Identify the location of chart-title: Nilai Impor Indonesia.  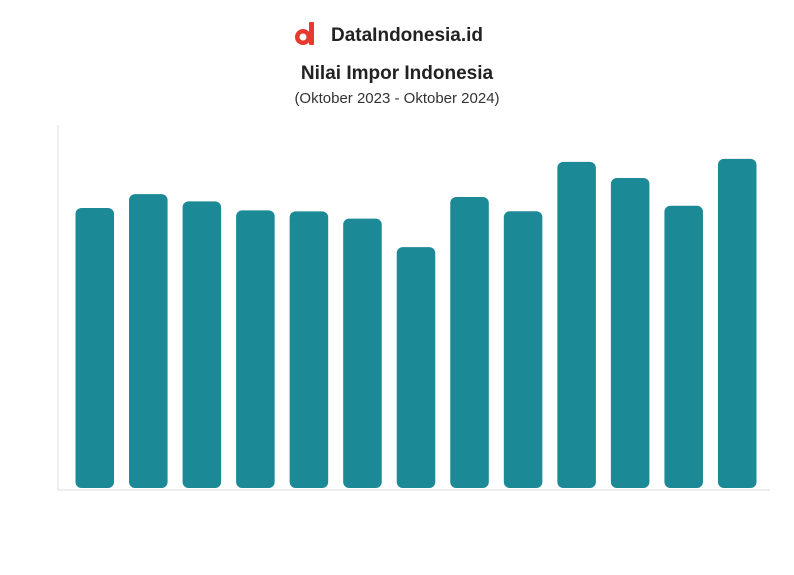
(397, 73).